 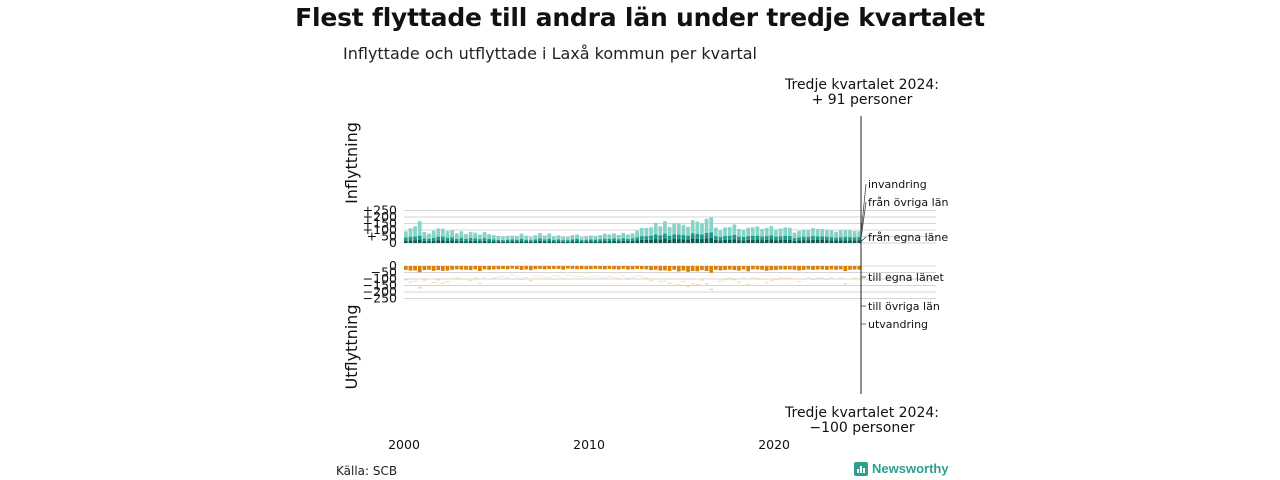 What do you see at coordinates (380, 210) in the screenshot?
I see `y-tick-in: +250` at bounding box center [380, 210].